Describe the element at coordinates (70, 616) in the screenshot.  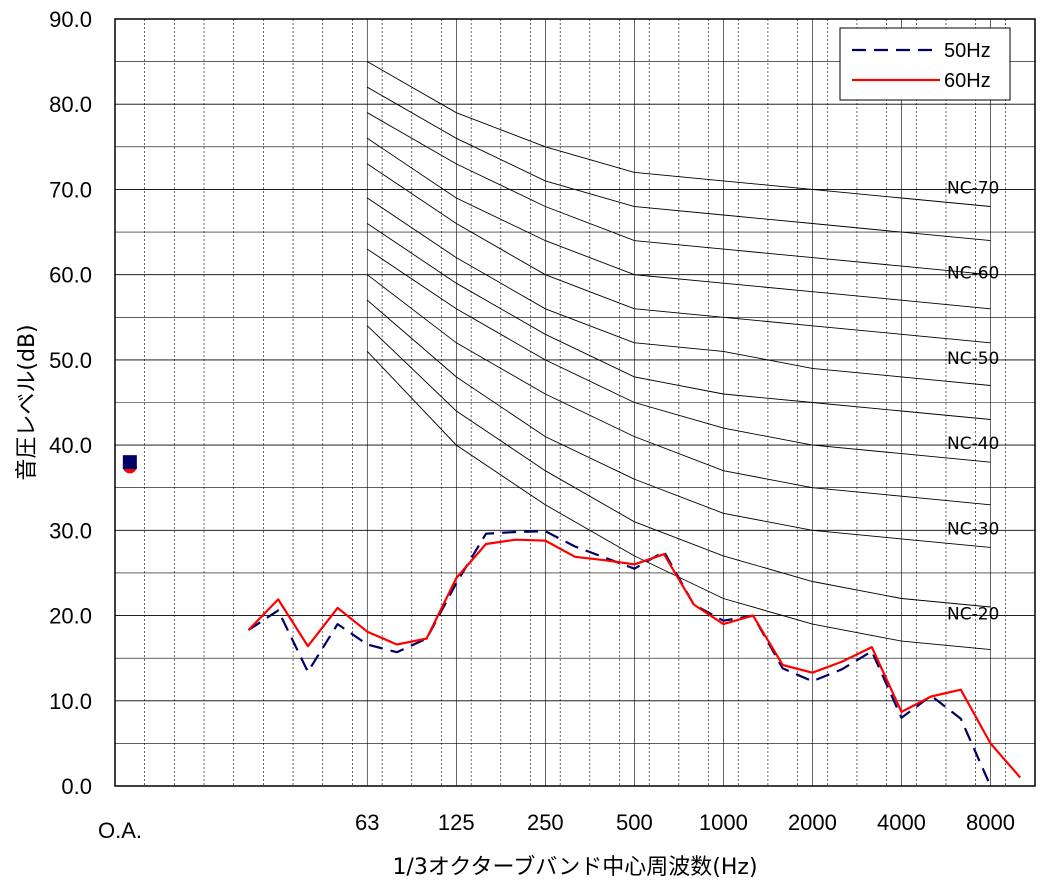
I see `y-tick-label: 20.0` at that location.